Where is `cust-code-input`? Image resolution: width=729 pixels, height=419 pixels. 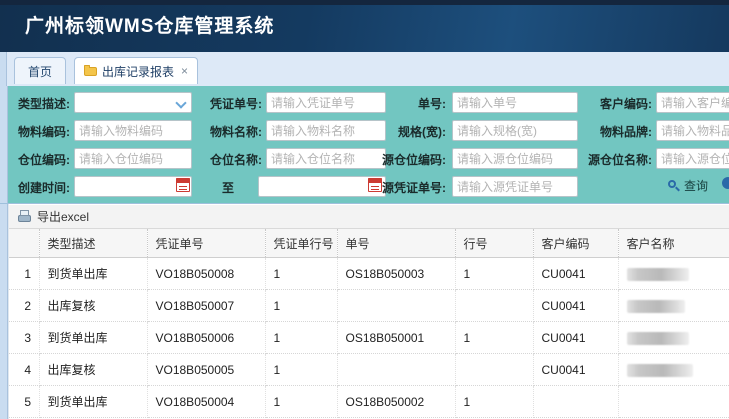 cust-code-input is located at coordinates (692, 102).